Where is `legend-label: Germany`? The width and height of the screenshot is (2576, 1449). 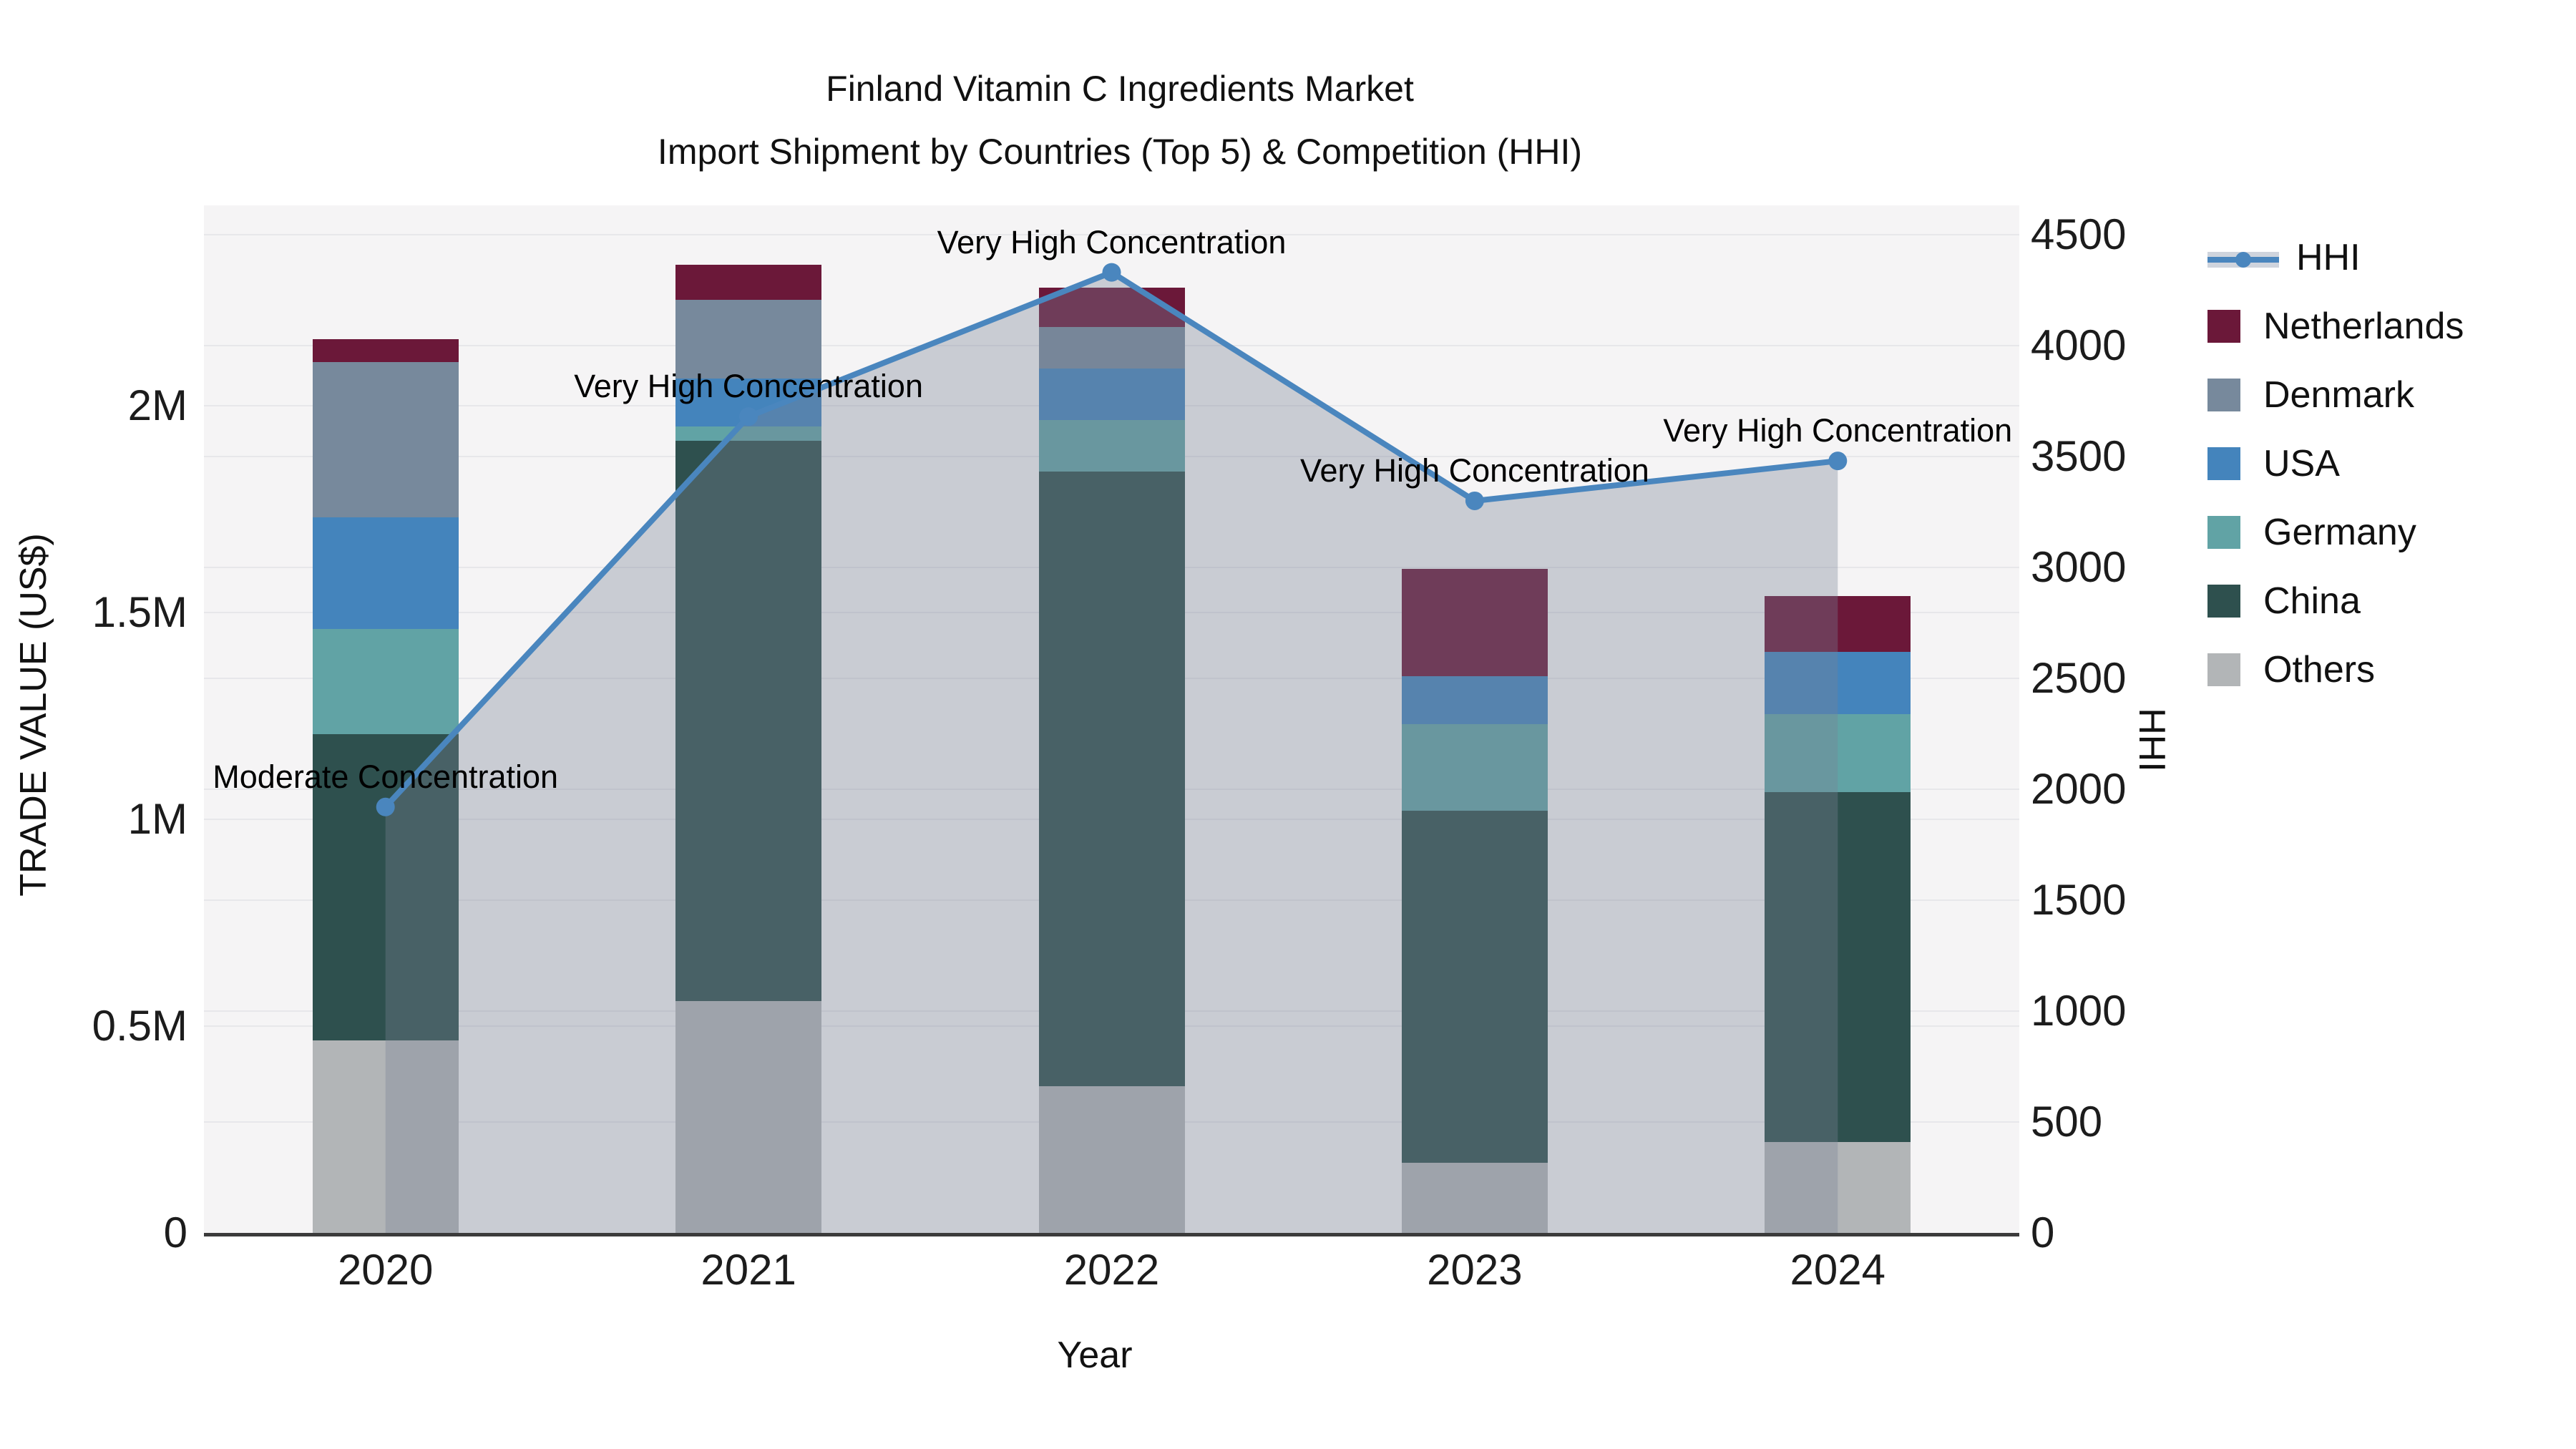 legend-label: Germany is located at coordinates (2339, 532).